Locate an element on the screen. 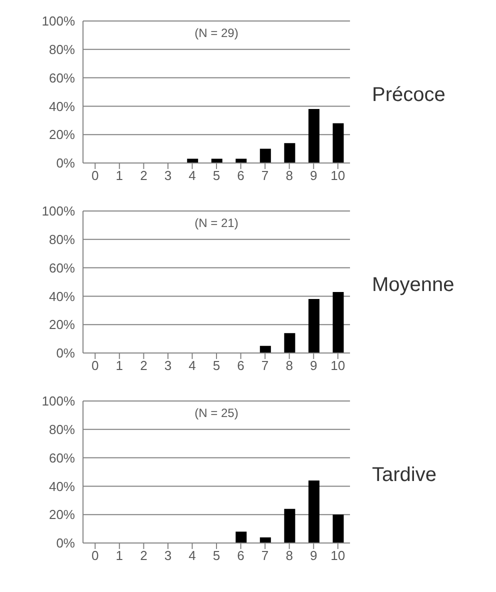 Image resolution: width=496 pixels, height=592 pixels. annotation: (N = 25) is located at coordinates (216, 413).